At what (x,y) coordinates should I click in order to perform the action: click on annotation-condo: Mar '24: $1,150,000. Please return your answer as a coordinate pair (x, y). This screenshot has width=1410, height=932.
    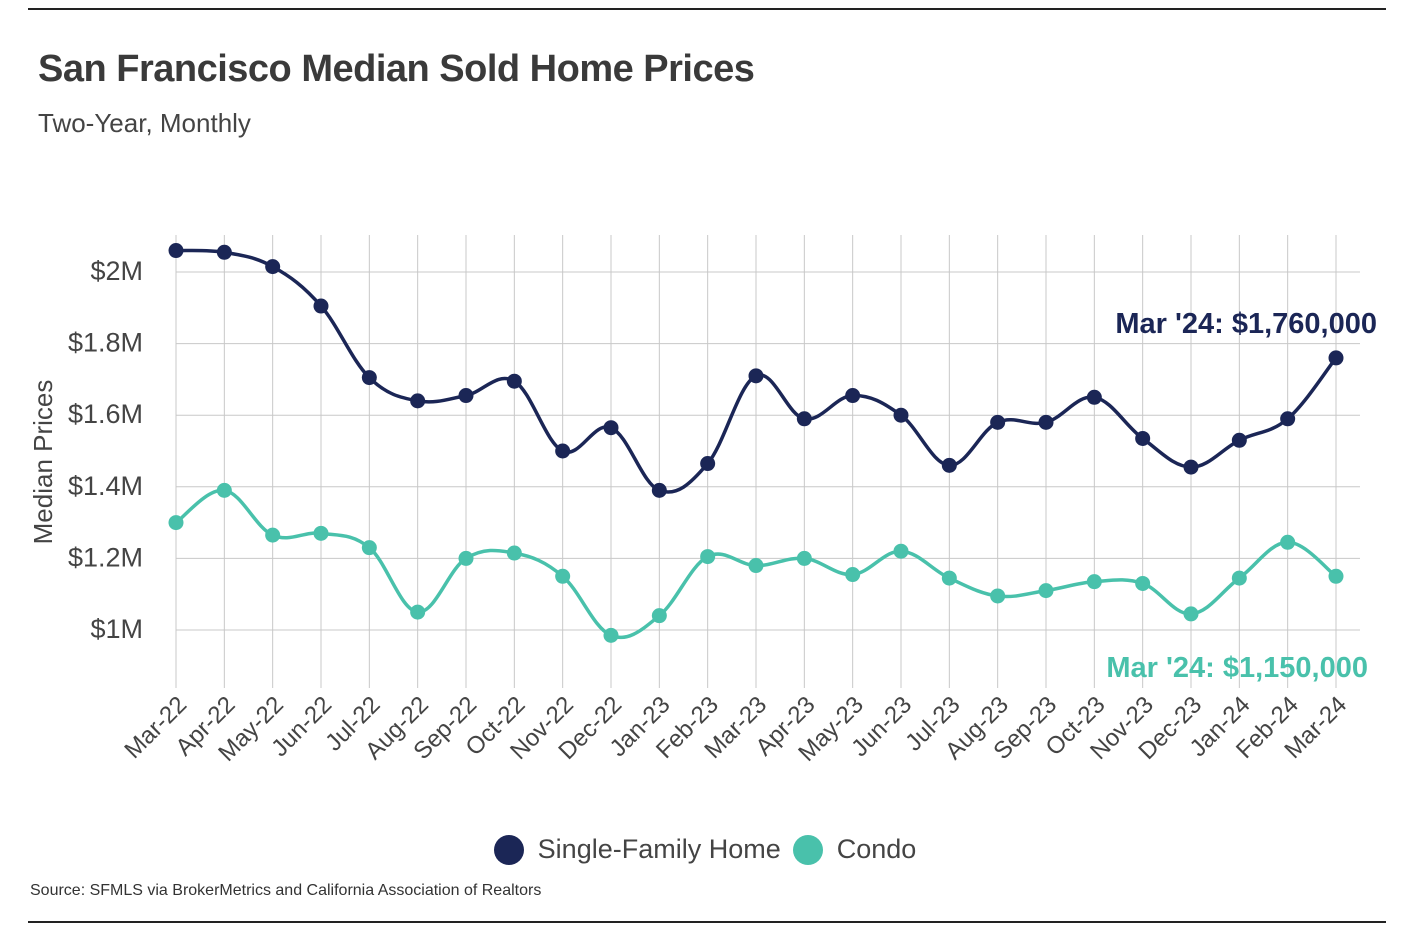
    Looking at the image, I should click on (1237, 668).